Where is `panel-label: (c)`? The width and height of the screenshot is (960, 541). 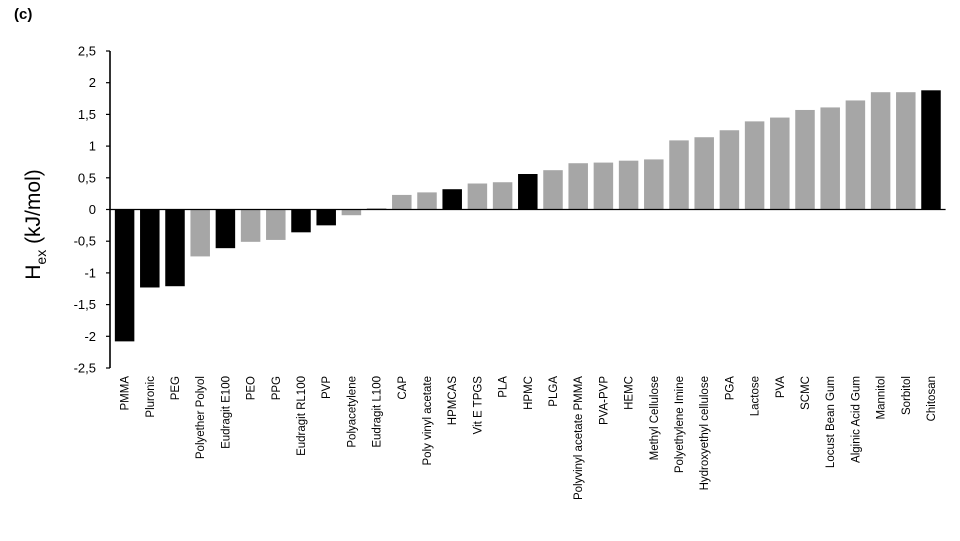
panel-label: (c) is located at coordinates (23, 14).